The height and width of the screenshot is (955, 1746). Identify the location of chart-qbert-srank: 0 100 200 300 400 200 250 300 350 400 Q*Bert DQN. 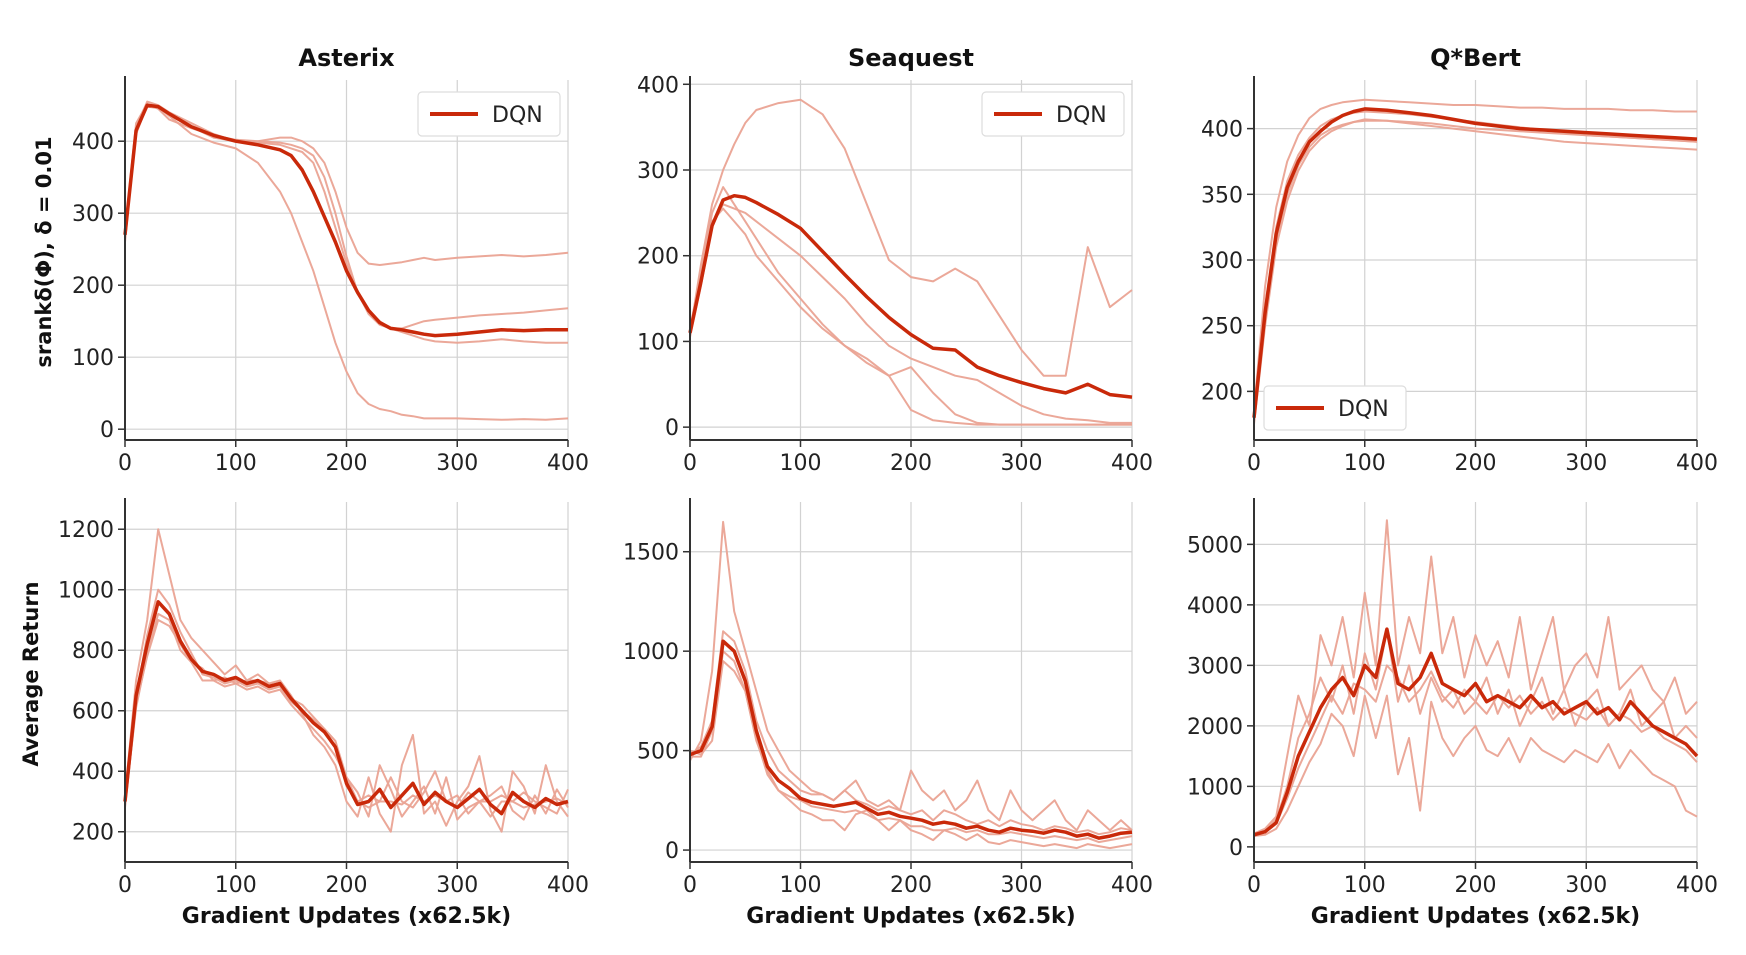
(1459, 260).